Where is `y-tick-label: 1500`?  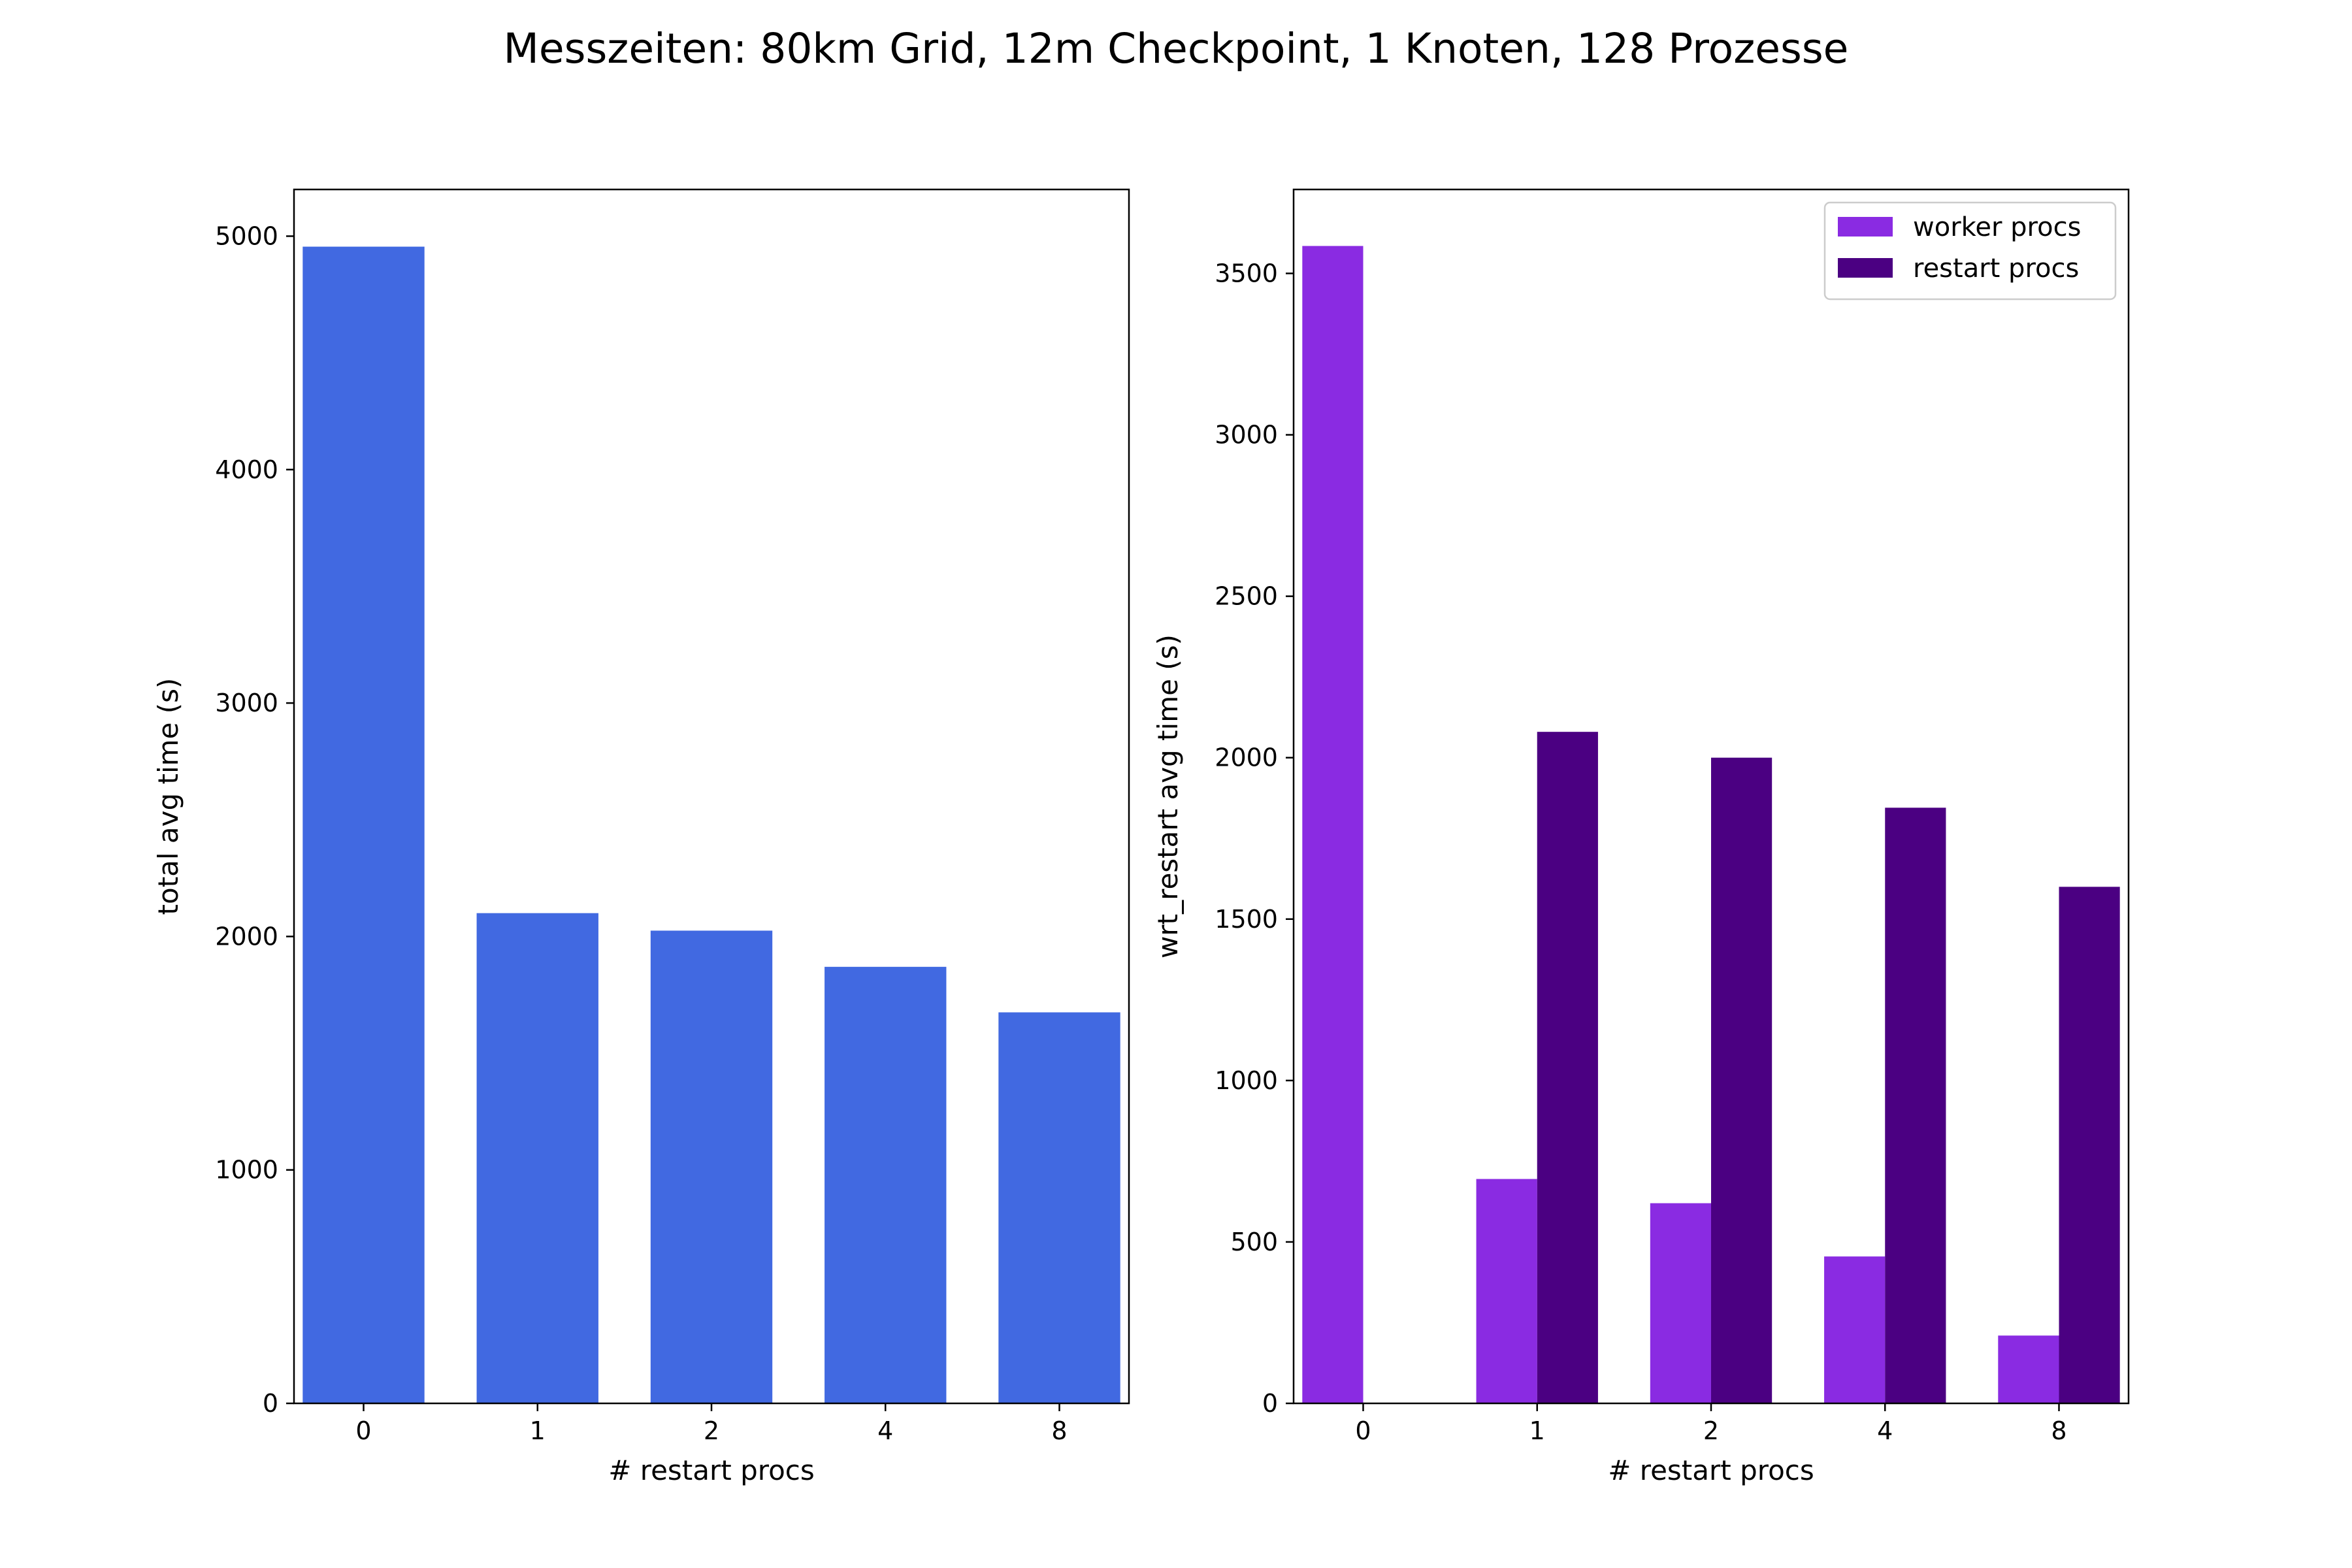 y-tick-label: 1500 is located at coordinates (1246, 919).